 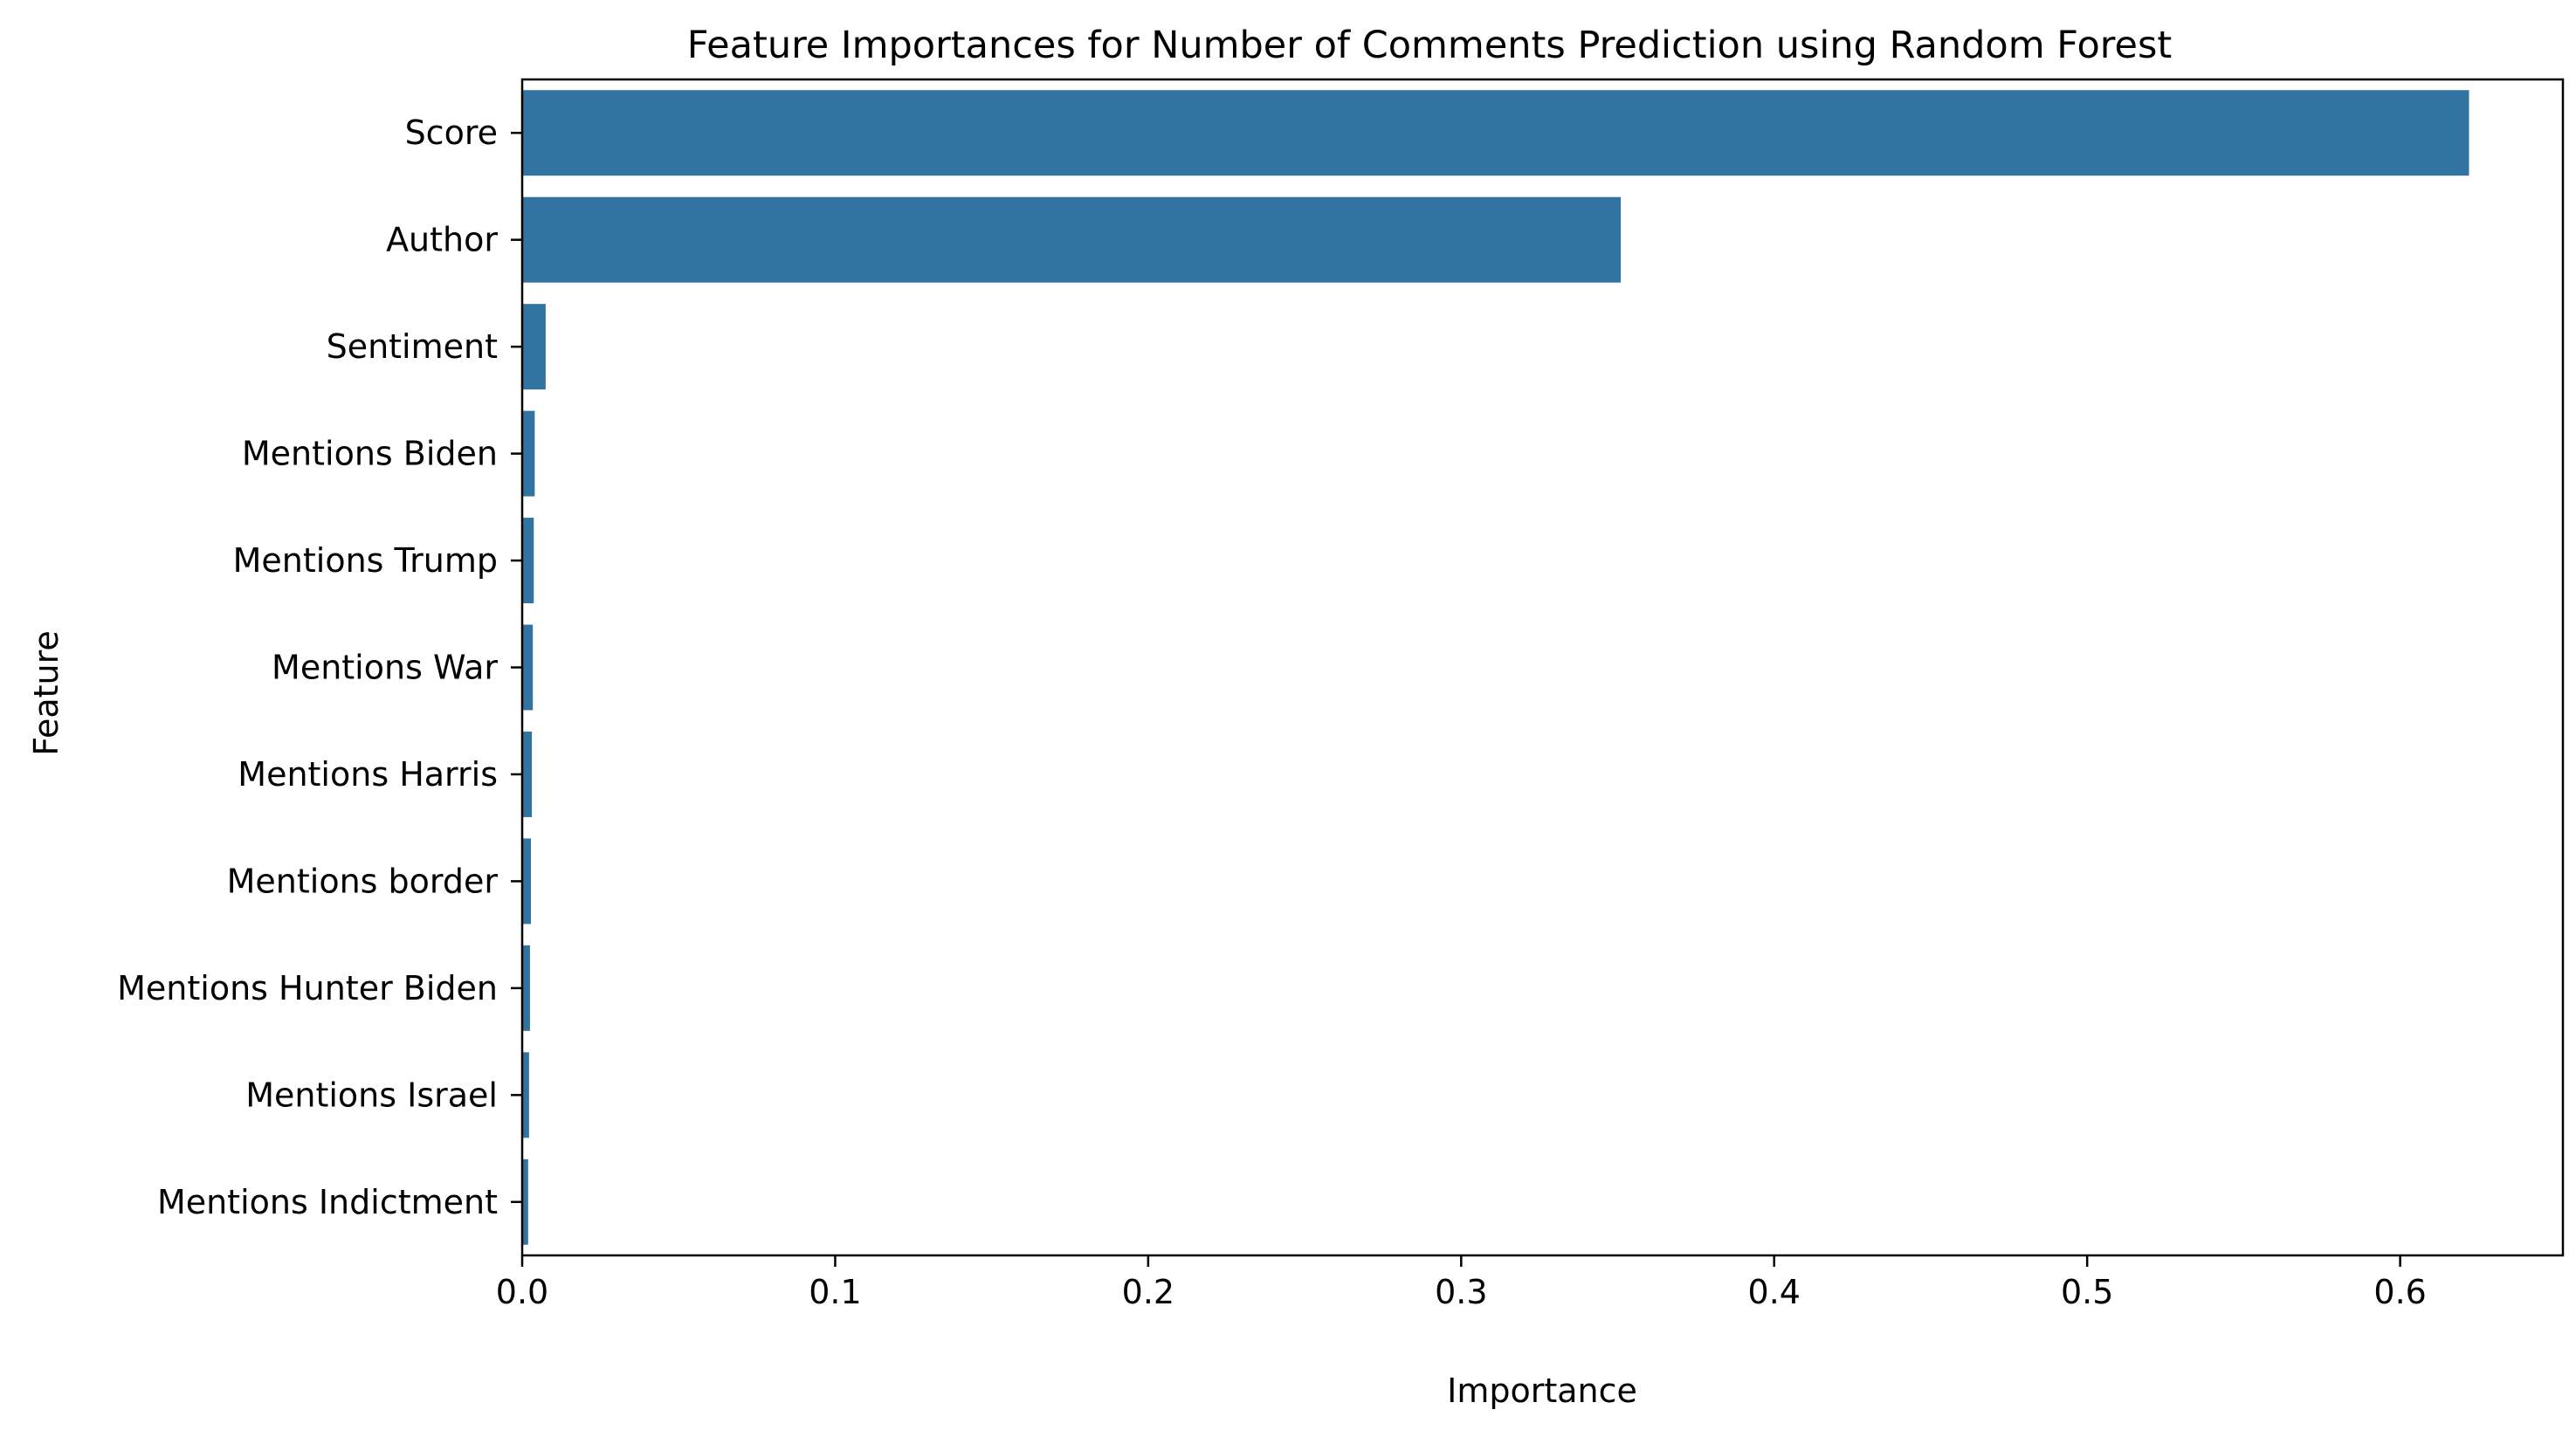 What do you see at coordinates (363, 881) in the screenshot?
I see `y-tick-label: Mentions border` at bounding box center [363, 881].